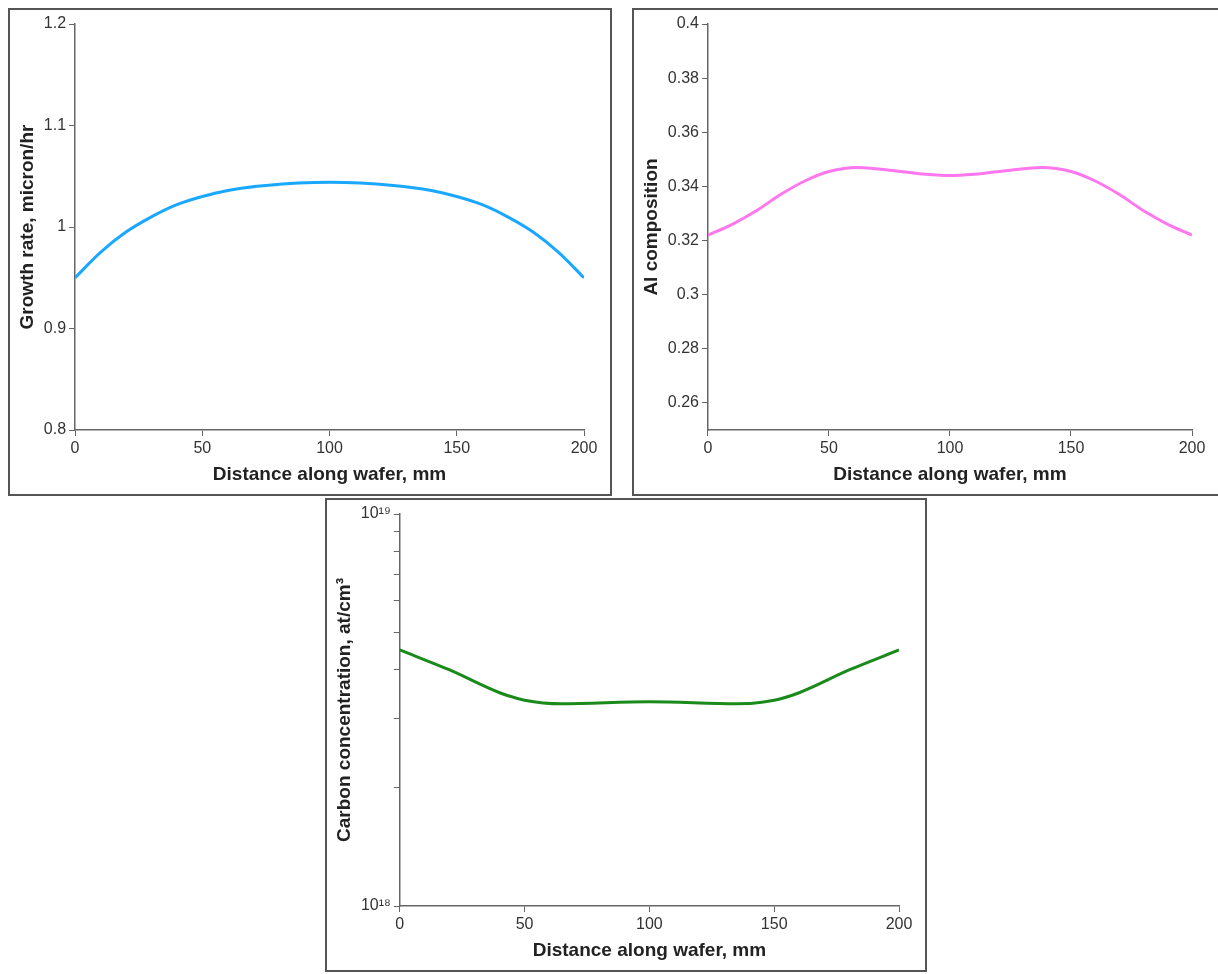 The image size is (1218, 974). I want to click on y-tick-label: 1.1, so click(55, 124).